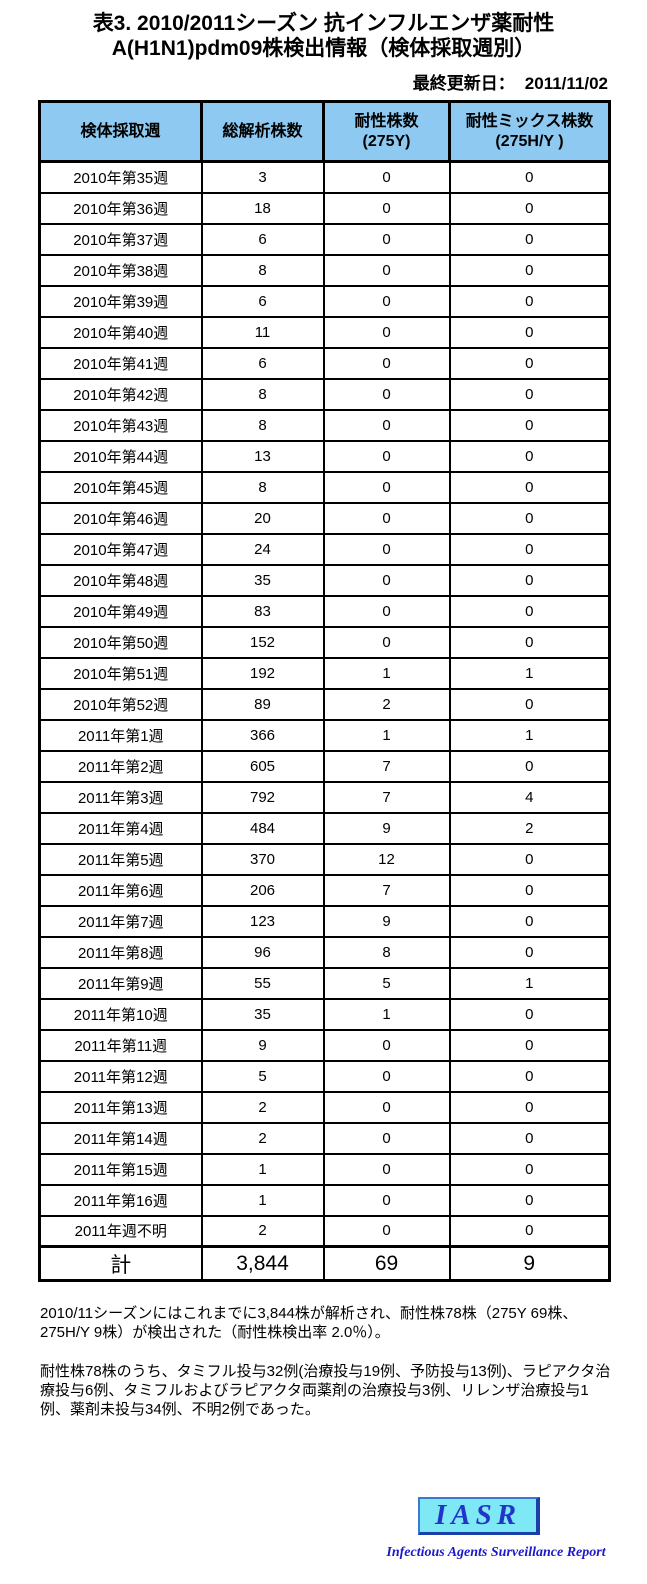 This screenshot has height=1584, width=647. What do you see at coordinates (120, 580) in the screenshot?
I see `week-cell: 2010年第48週` at bounding box center [120, 580].